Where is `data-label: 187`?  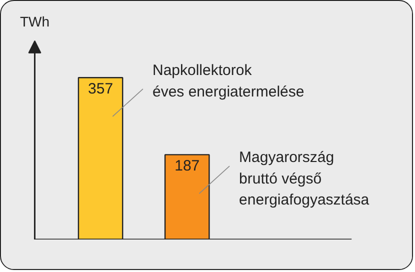 data-label: 187 is located at coordinates (187, 166).